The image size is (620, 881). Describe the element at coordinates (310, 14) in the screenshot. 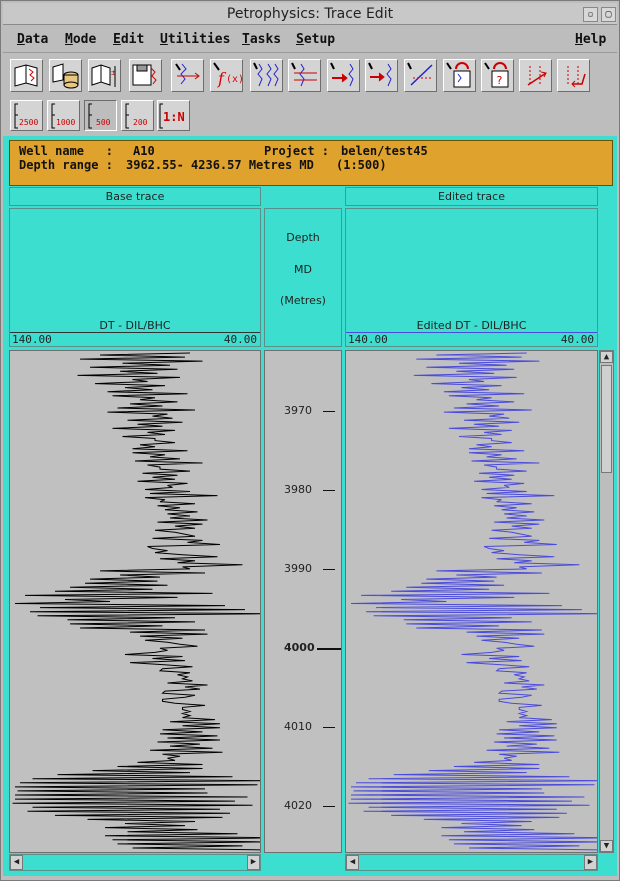

I see `title-bar: Petrophysics: Trace Edit ▫ ▢` at that location.